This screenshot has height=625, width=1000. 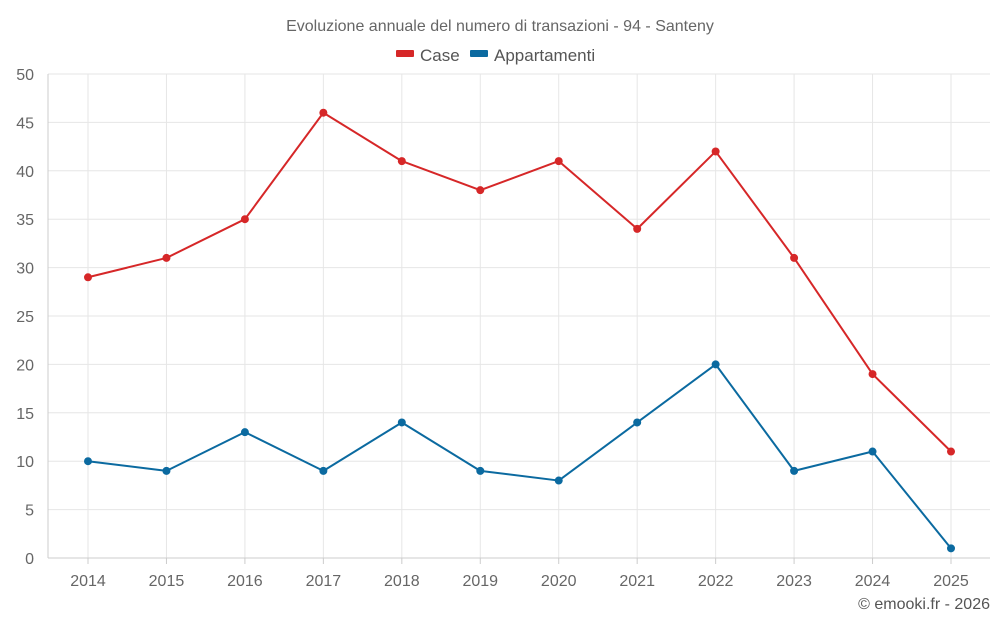 I want to click on x-tick-label: 2020, so click(x=559, y=581).